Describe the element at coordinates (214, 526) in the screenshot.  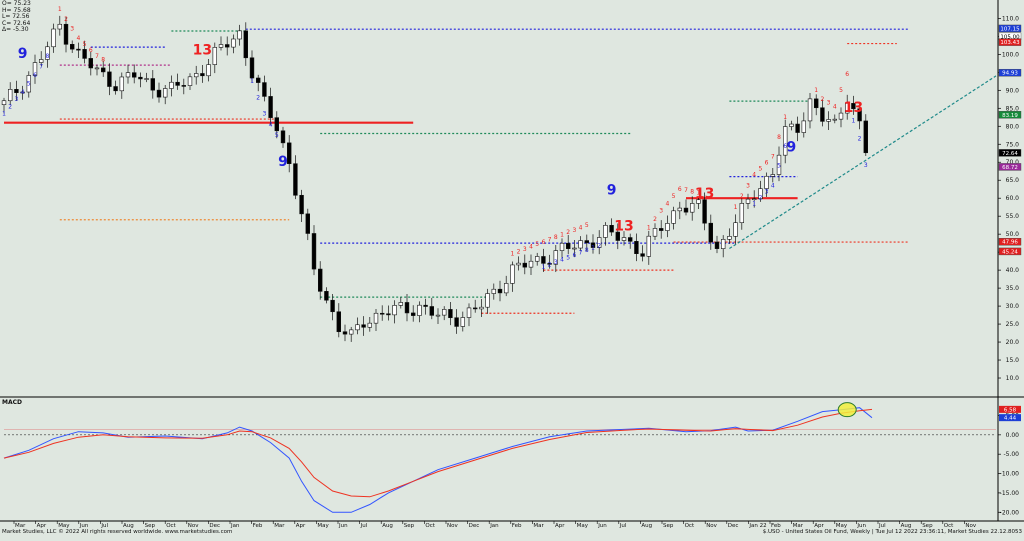
I see `x-tick-label: Dec` at that location.